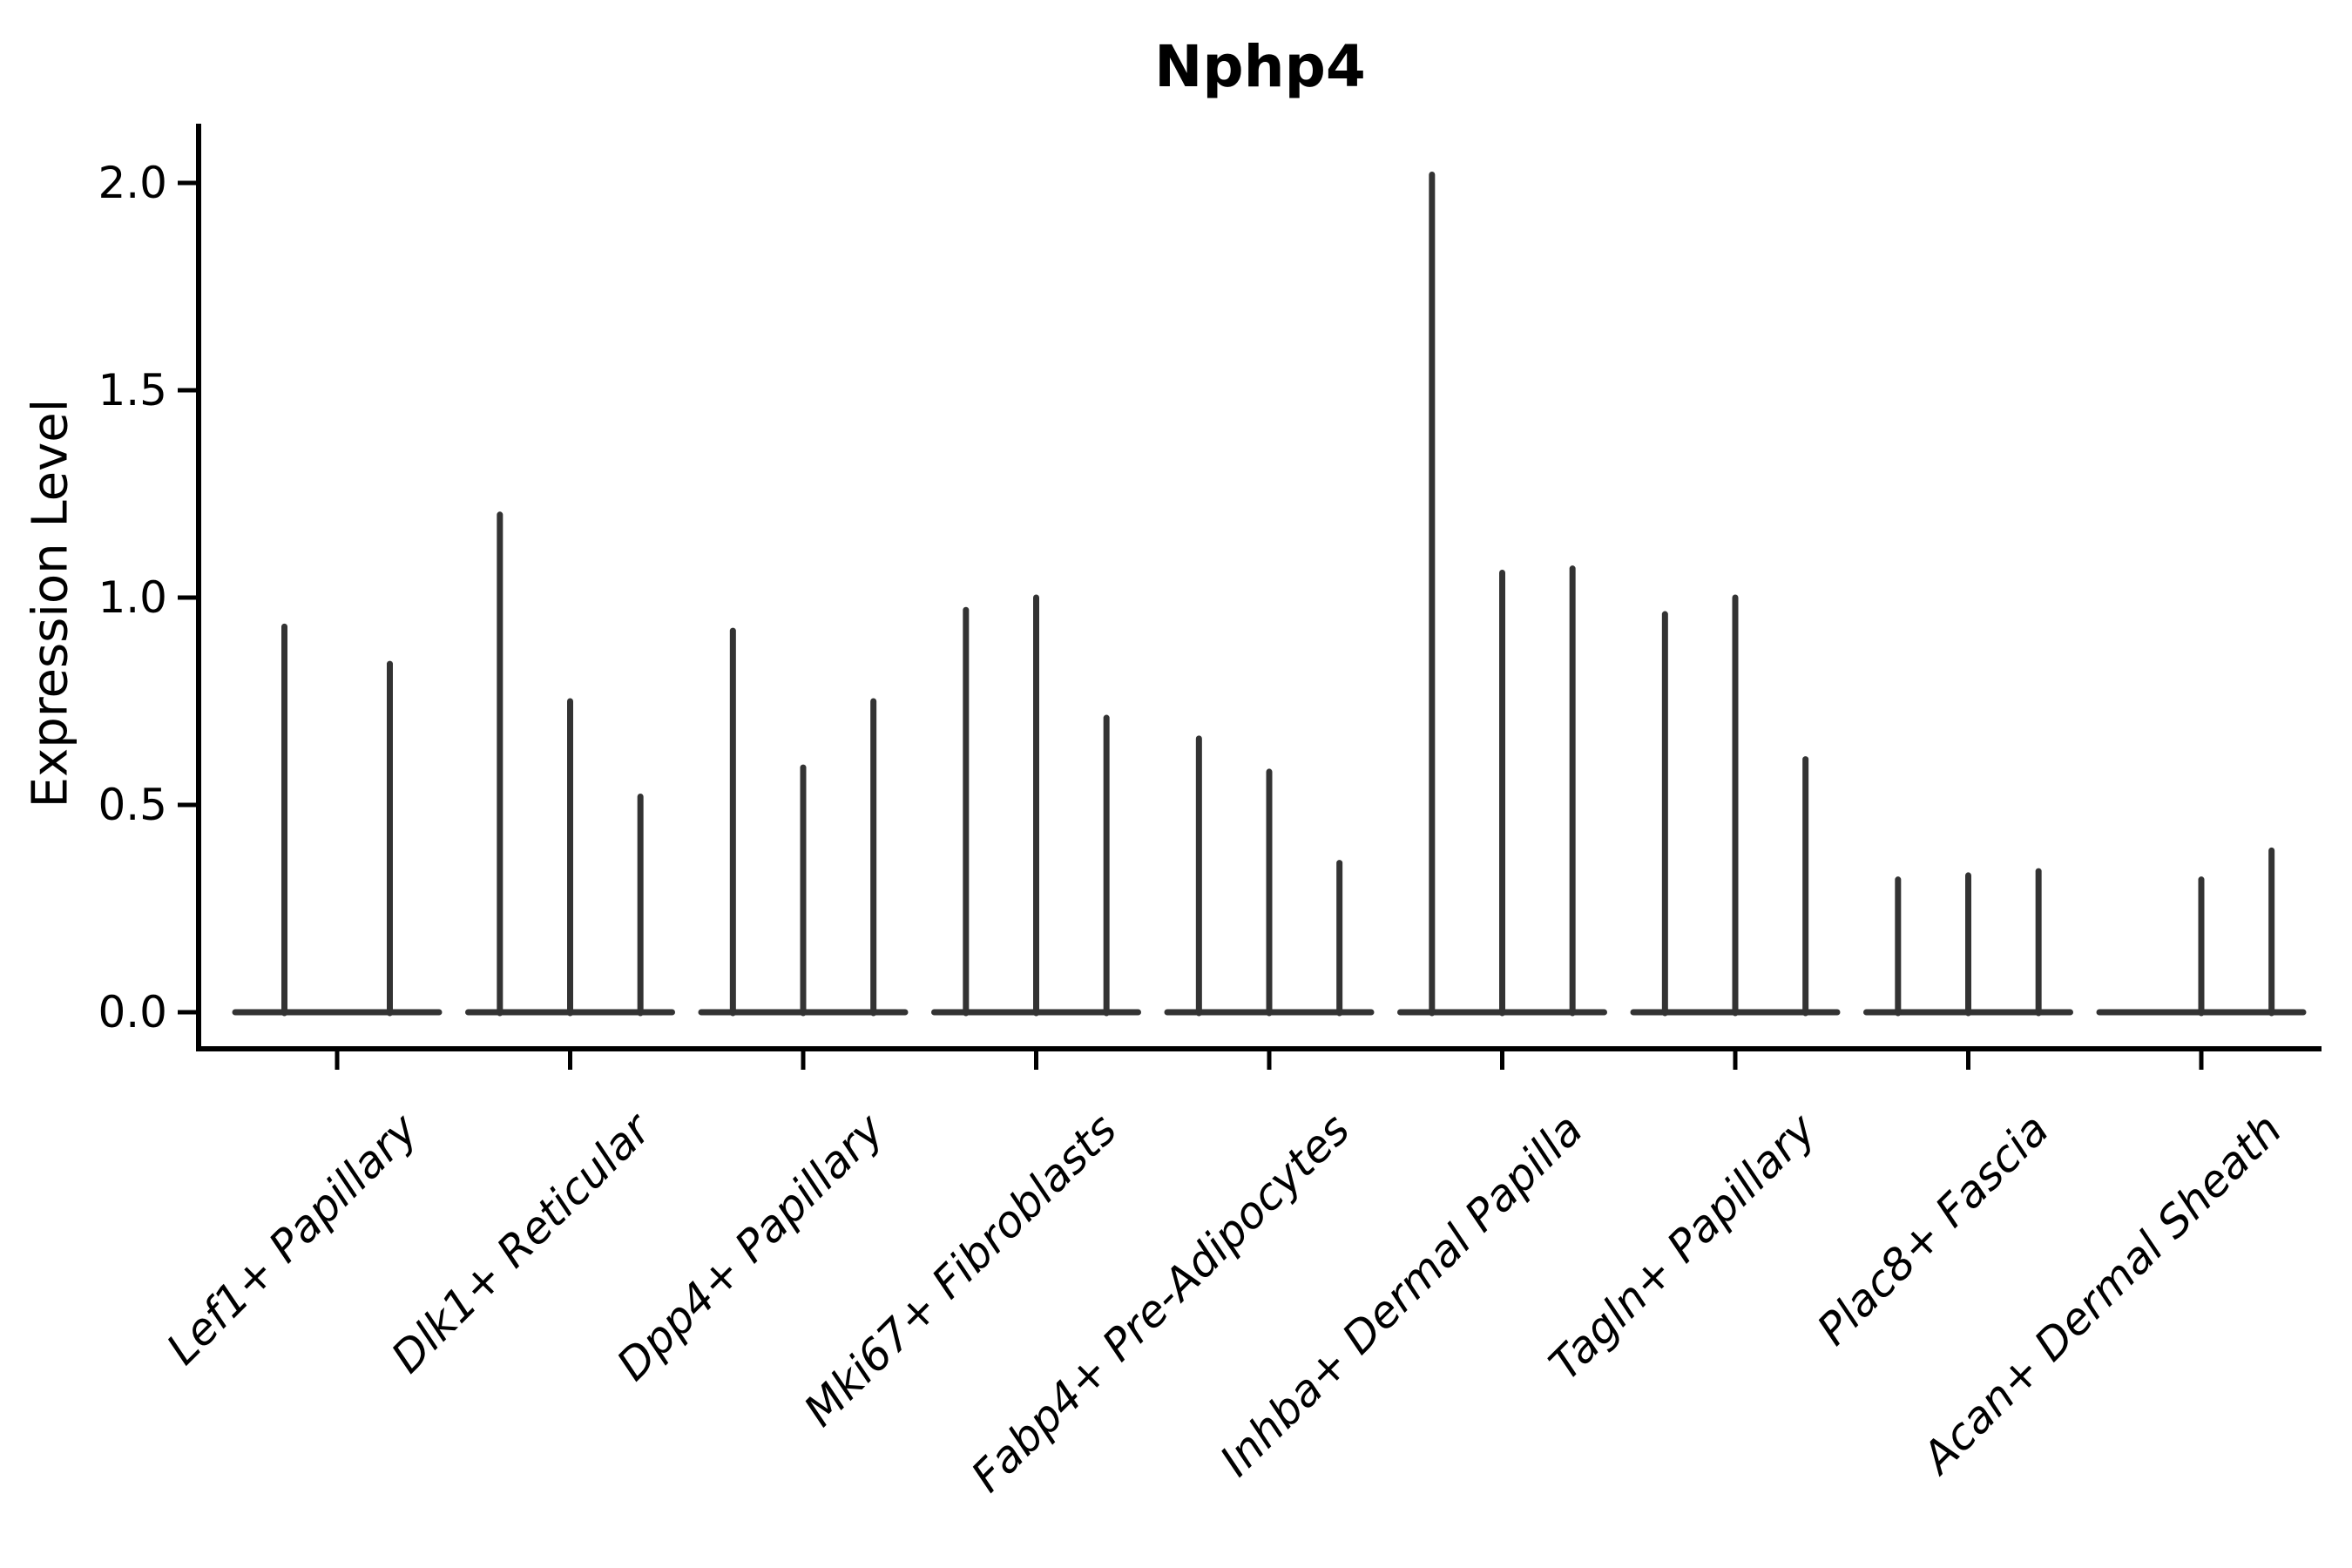 The width and height of the screenshot is (2352, 1568). Describe the element at coordinates (132, 183) in the screenshot. I see `y-tick-label: 2.0` at that location.